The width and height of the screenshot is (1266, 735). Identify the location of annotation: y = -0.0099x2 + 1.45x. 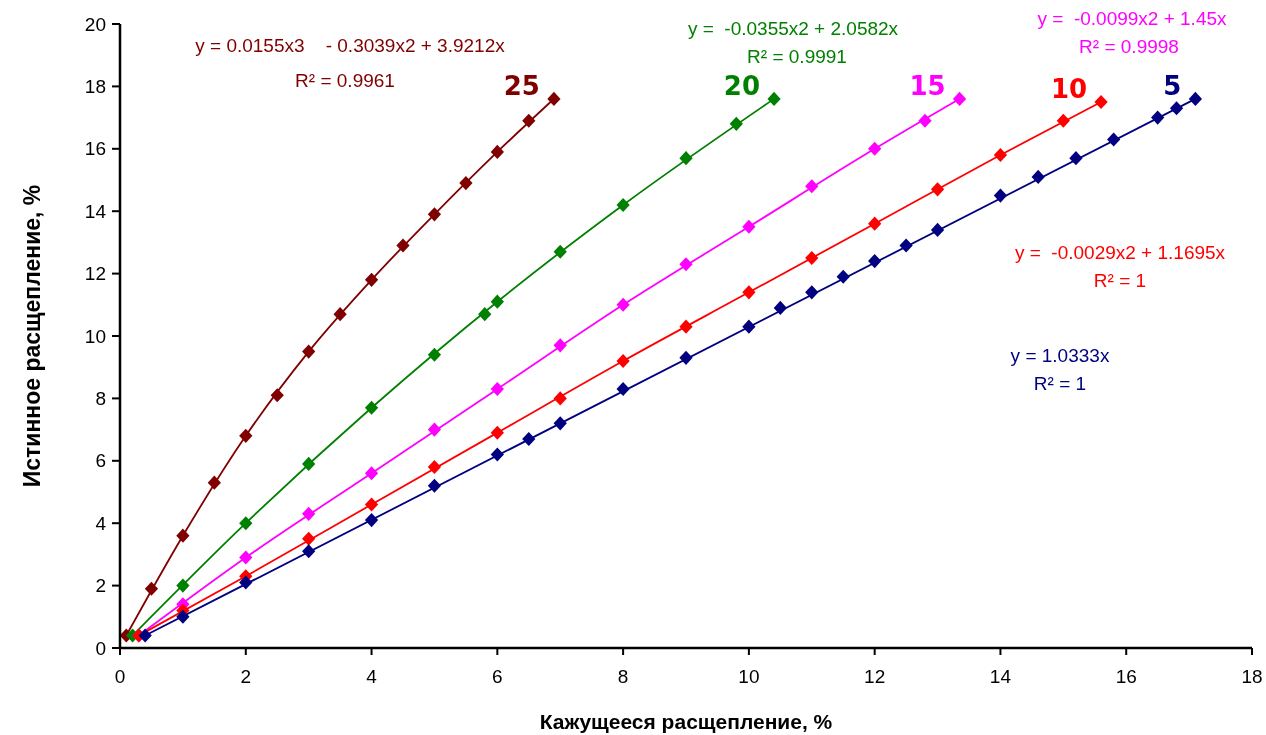
(1132, 18).